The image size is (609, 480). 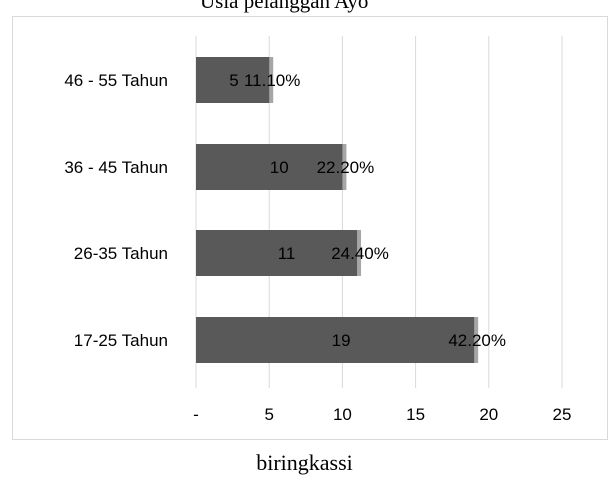 I want to click on percent-label: 24.40%, so click(x=360, y=253).